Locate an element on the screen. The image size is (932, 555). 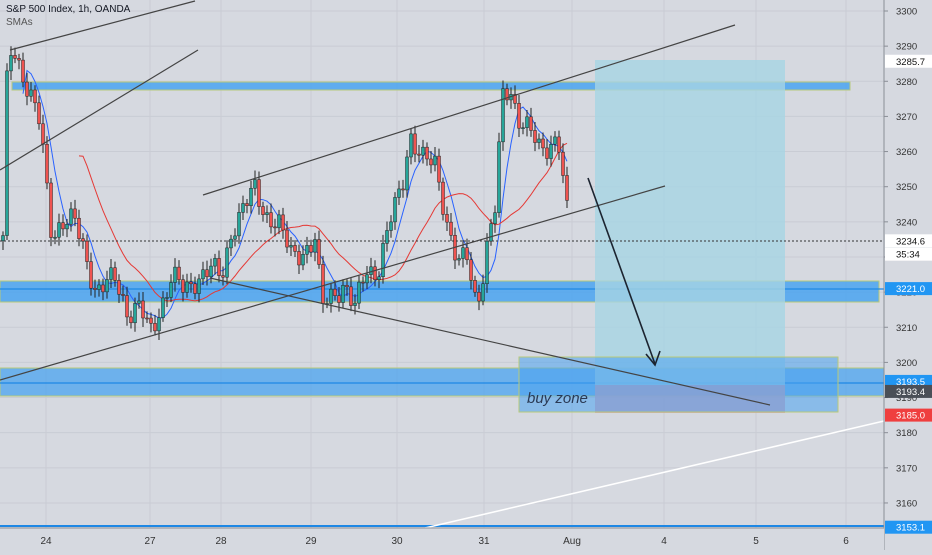
price-tag-label: 3193.5 is located at coordinates (910, 382).